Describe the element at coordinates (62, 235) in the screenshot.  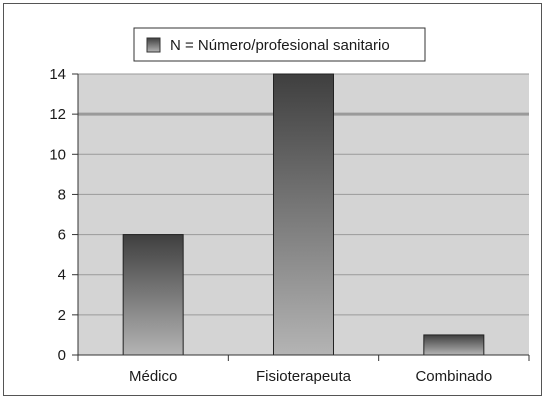
I see `y-tick-label: 6` at that location.